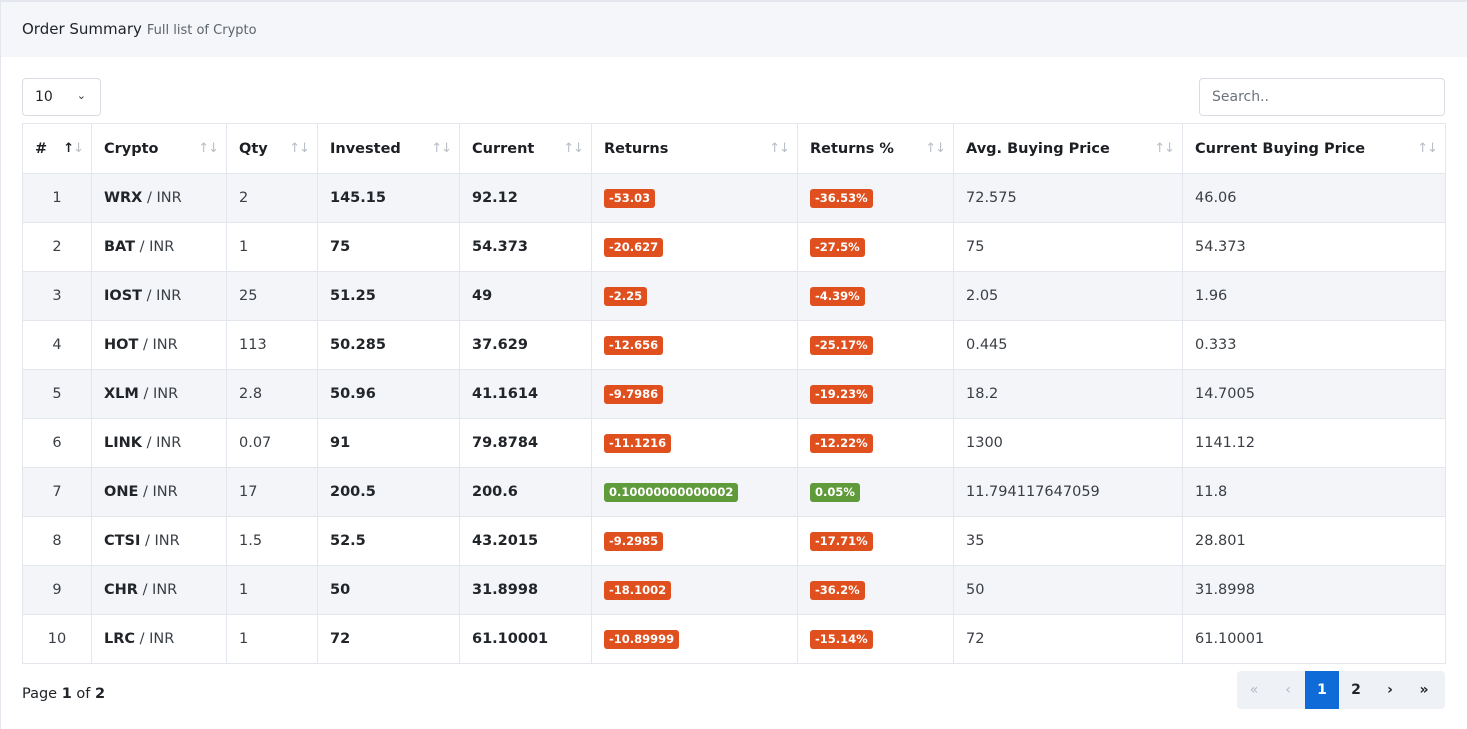 This screenshot has height=729, width=1467. Describe the element at coordinates (1356, 690) in the screenshot. I see `page-button-2: 2` at that location.